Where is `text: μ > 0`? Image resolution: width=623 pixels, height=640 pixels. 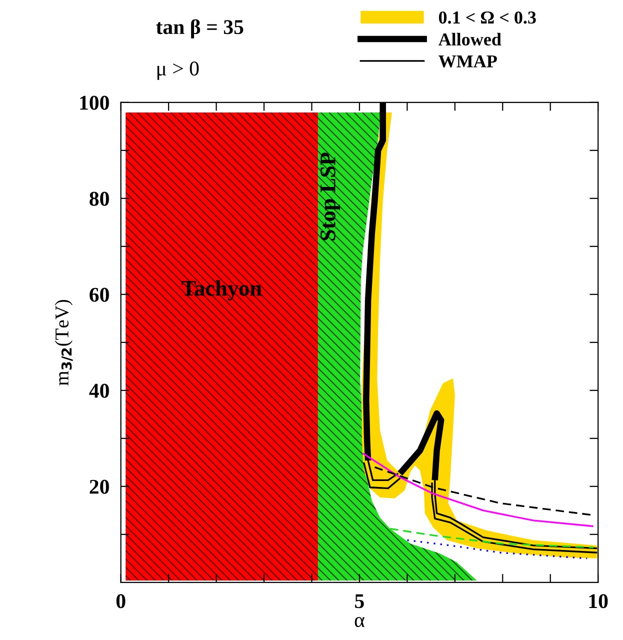 text: μ > 0 is located at coordinates (178, 71).